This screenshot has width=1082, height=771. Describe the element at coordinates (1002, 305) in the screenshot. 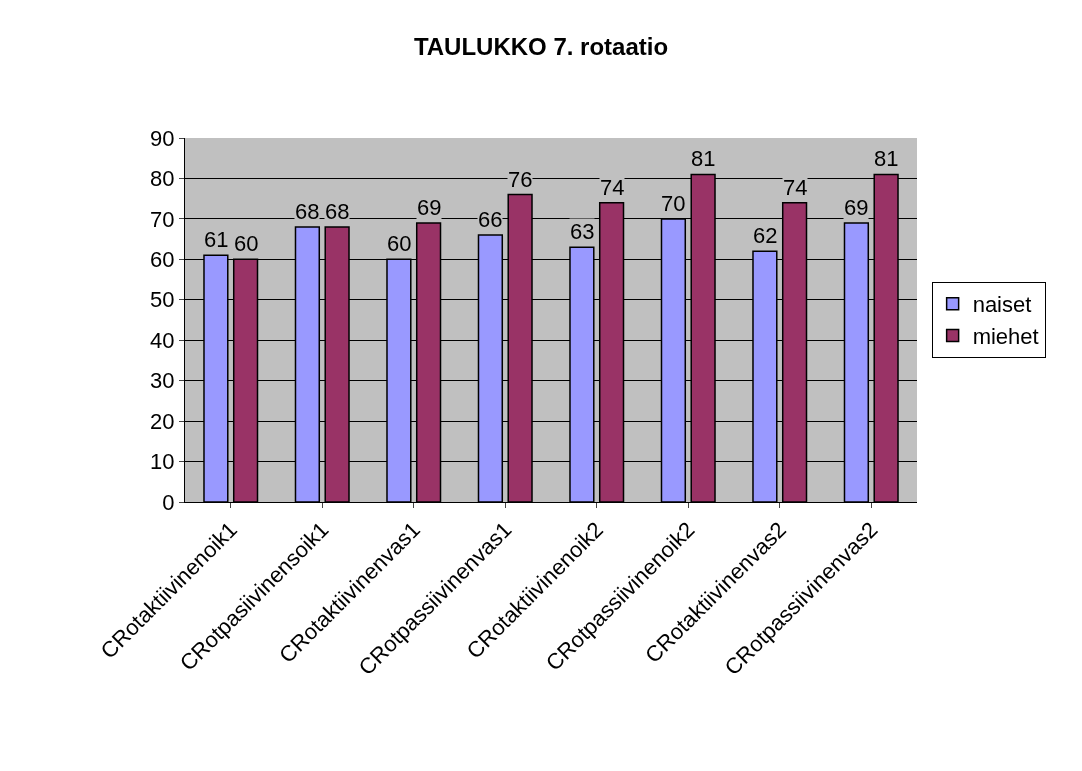

I see `legend-label: naiset` at that location.